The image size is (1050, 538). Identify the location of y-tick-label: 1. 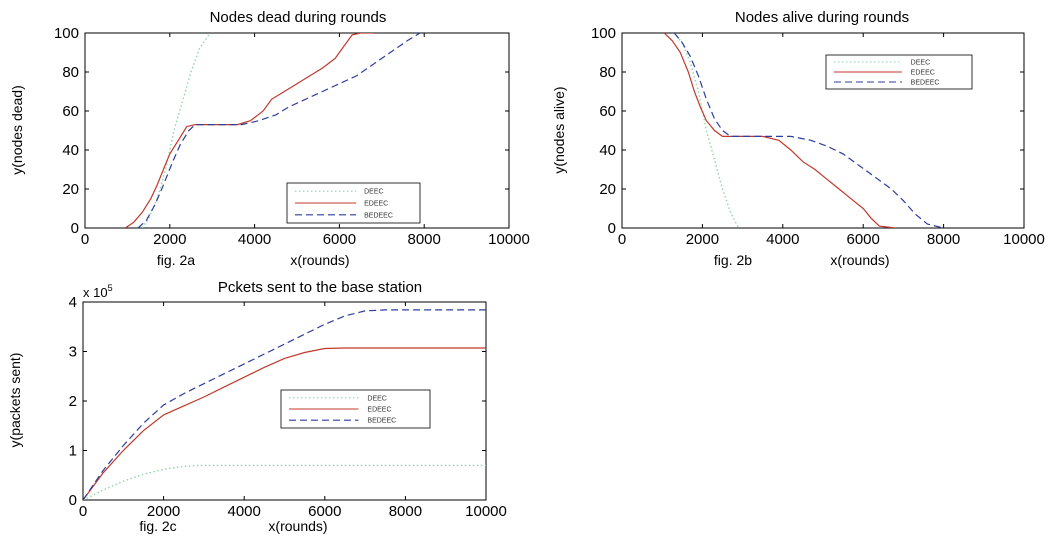
(73, 451).